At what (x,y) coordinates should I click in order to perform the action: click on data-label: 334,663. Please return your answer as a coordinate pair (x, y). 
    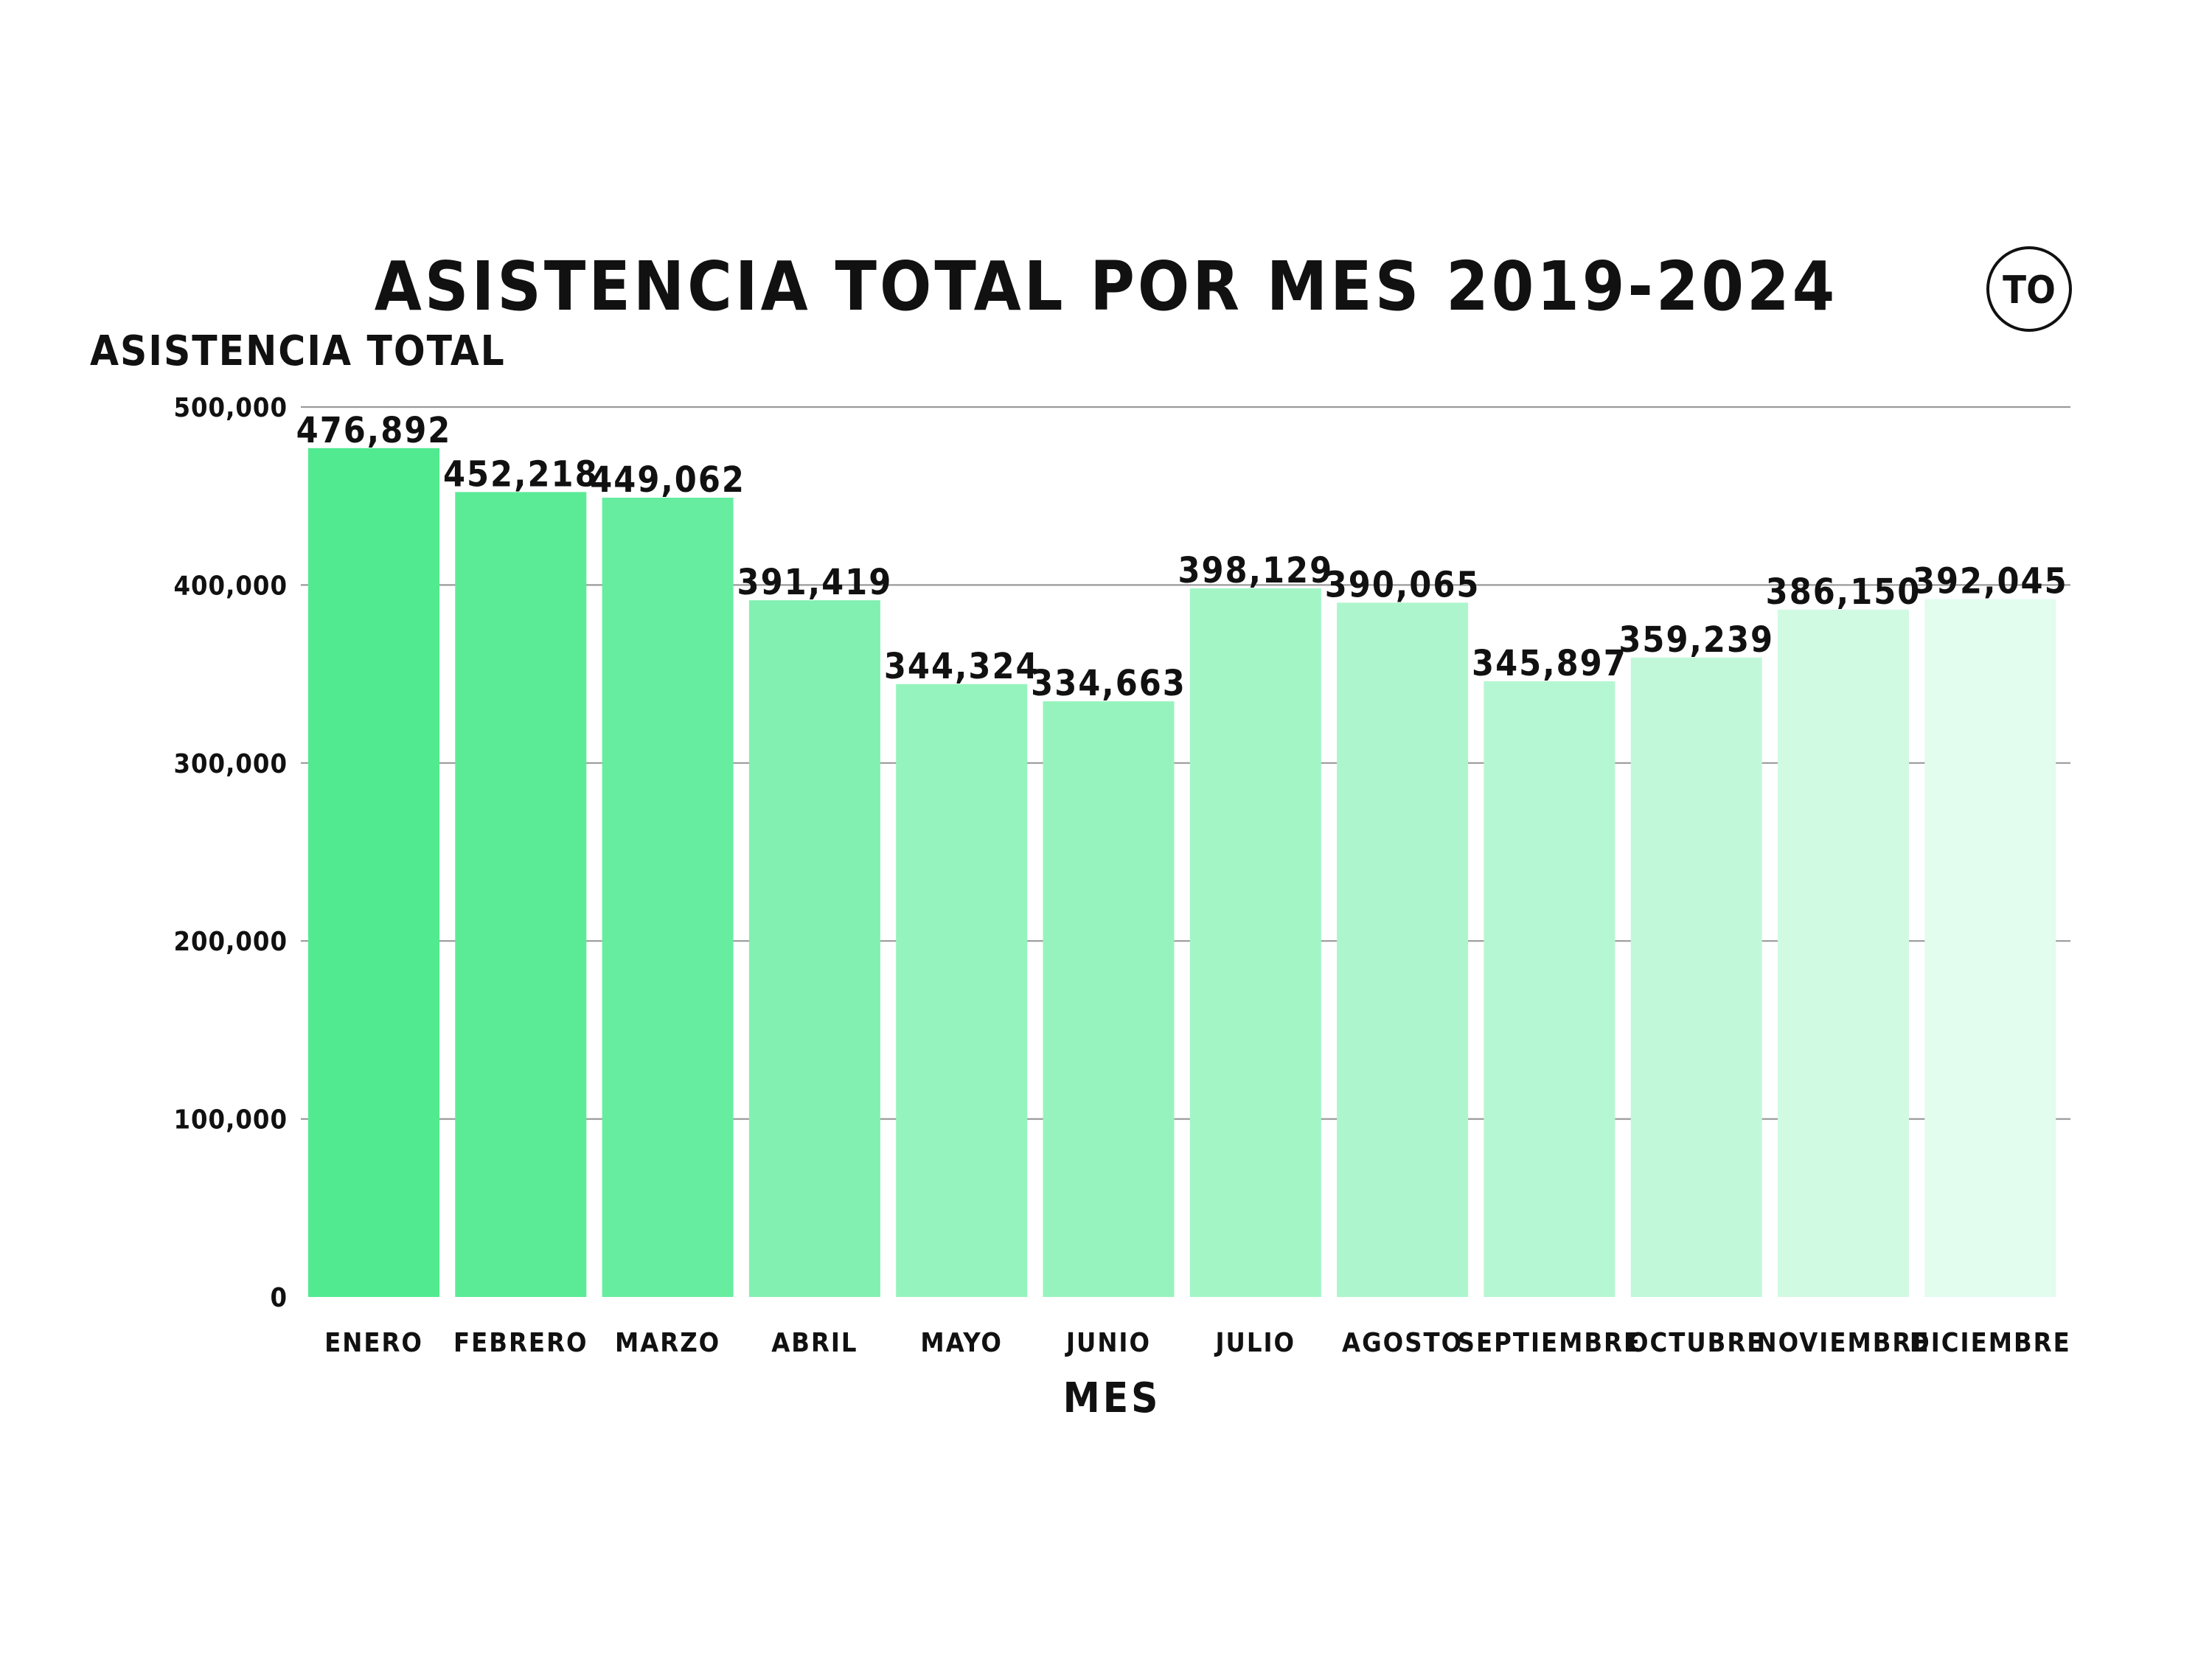
    Looking at the image, I should click on (1108, 683).